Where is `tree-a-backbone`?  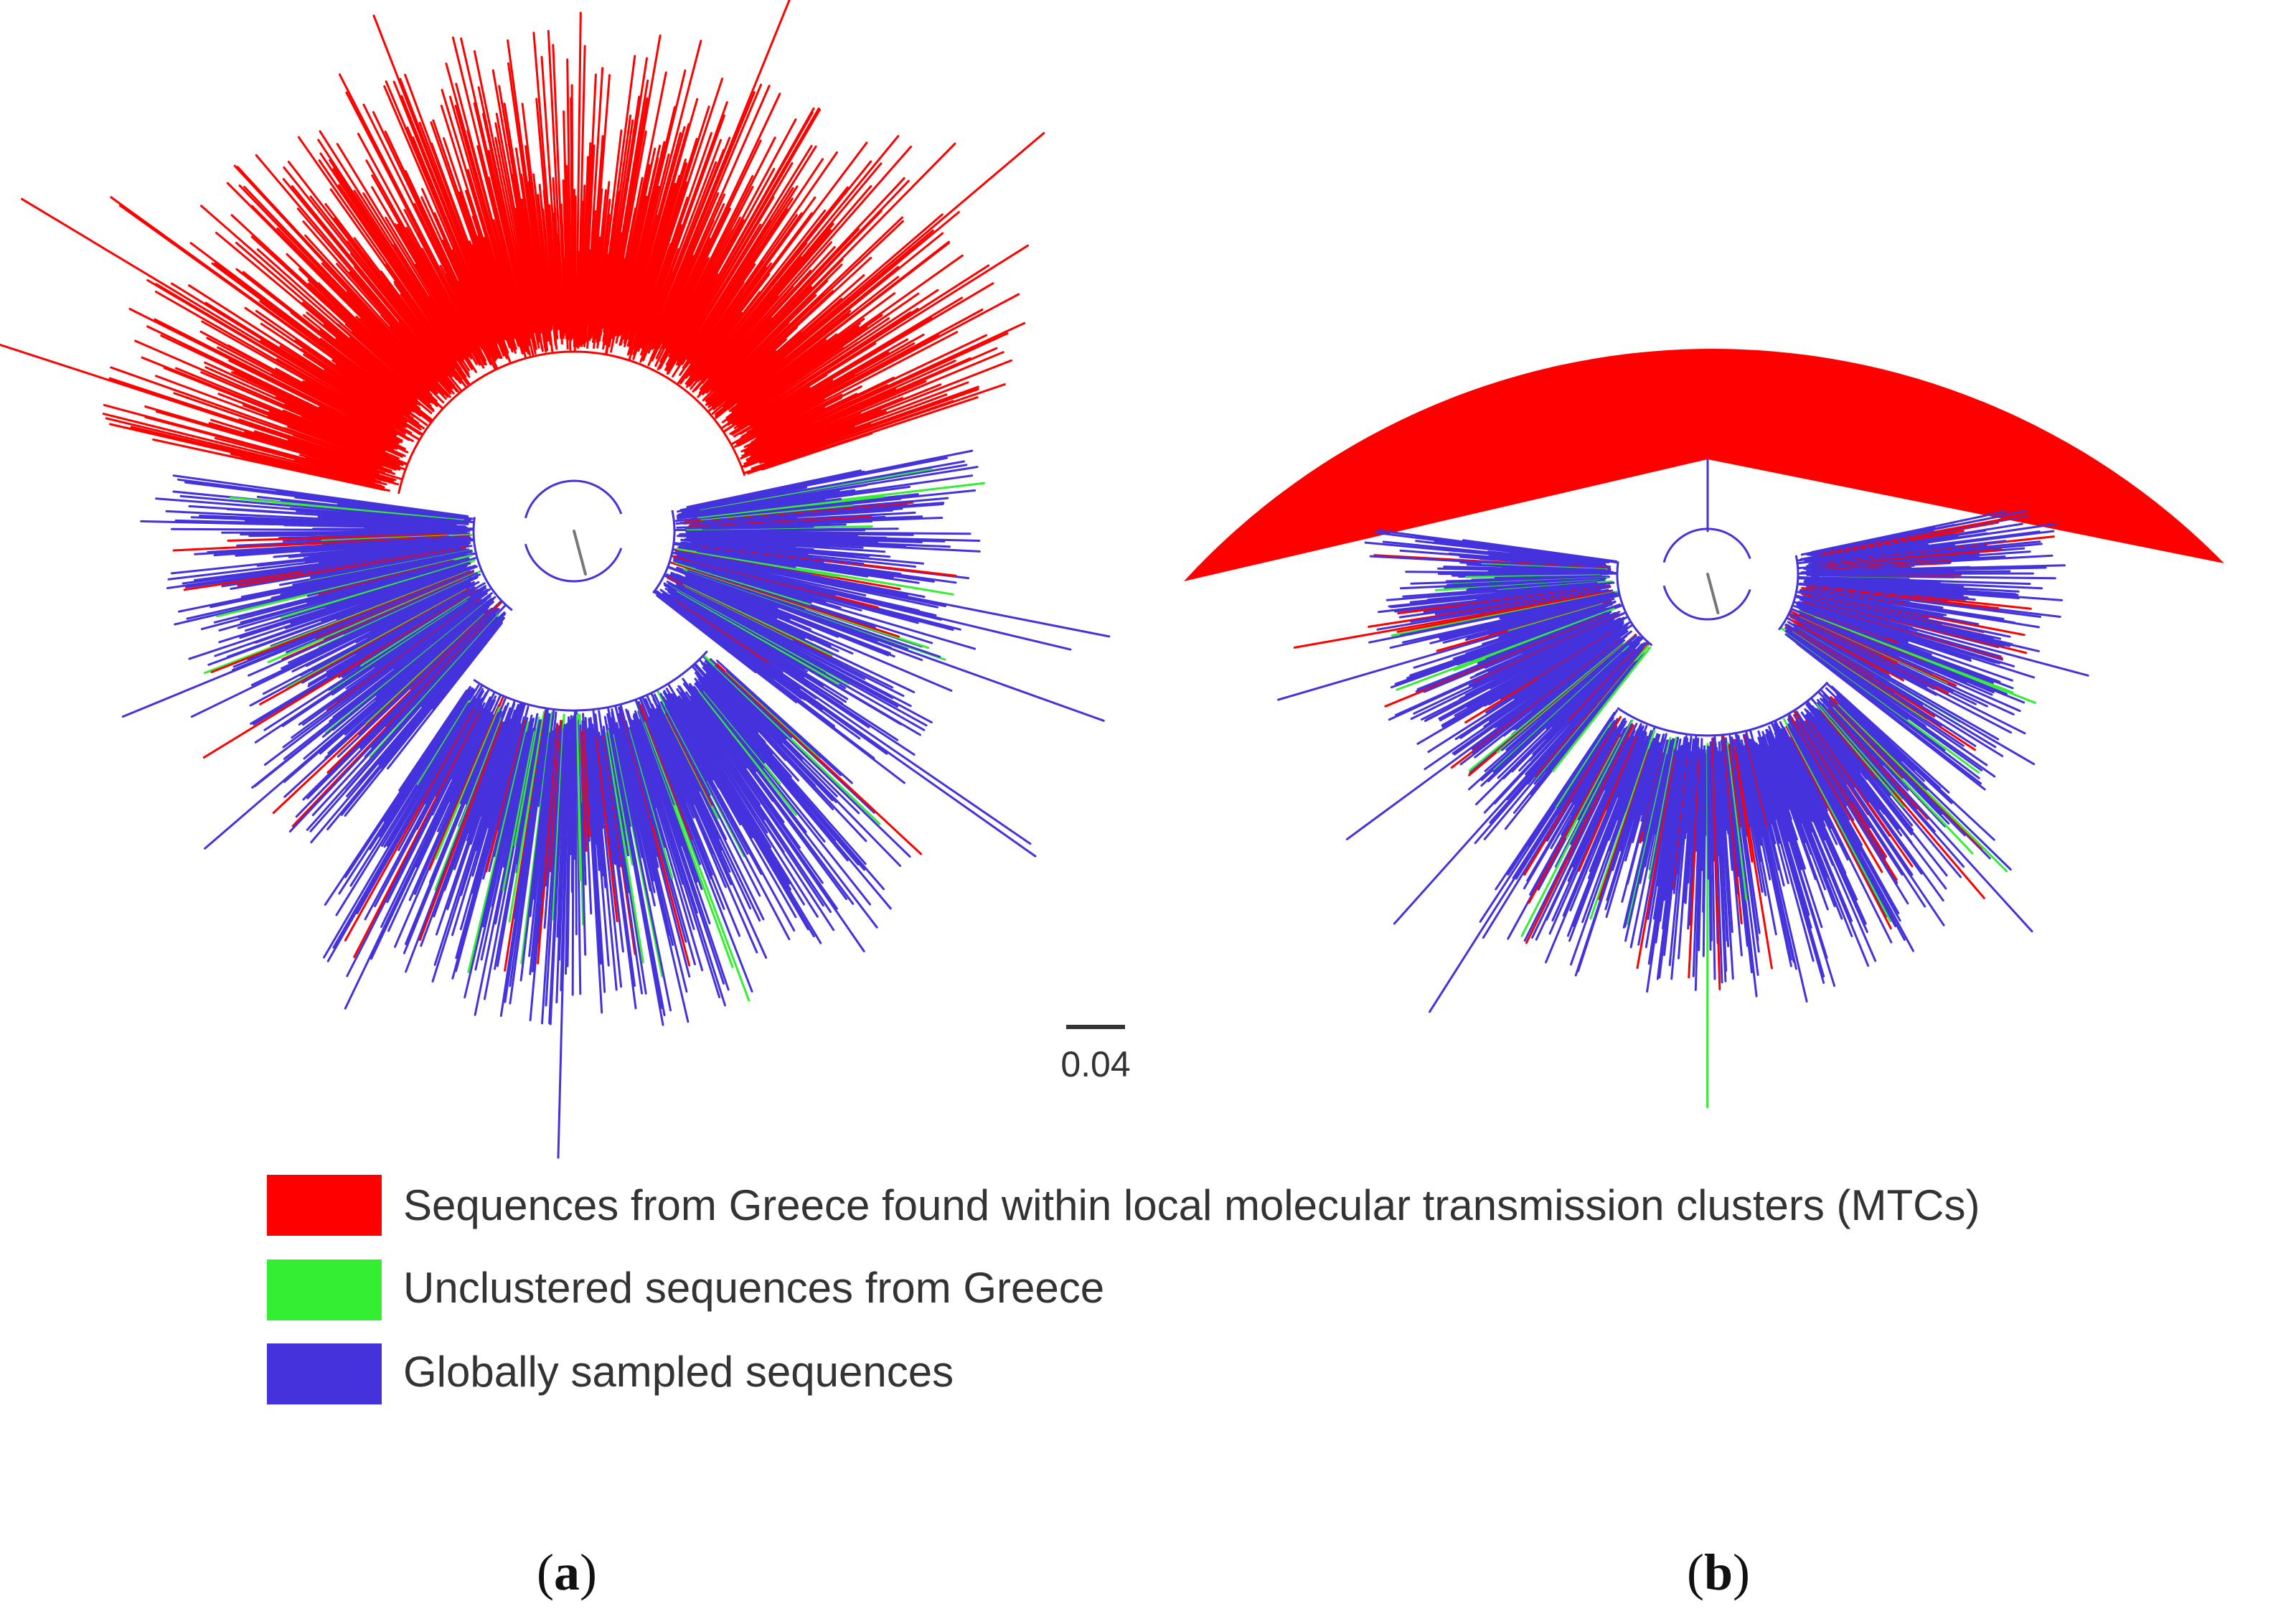 tree-a-backbone is located at coordinates (571, 531).